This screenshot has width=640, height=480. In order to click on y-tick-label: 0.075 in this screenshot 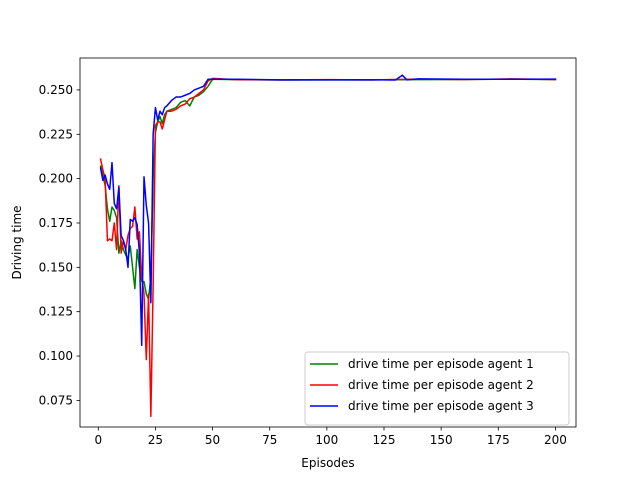, I will do `click(56, 400)`.